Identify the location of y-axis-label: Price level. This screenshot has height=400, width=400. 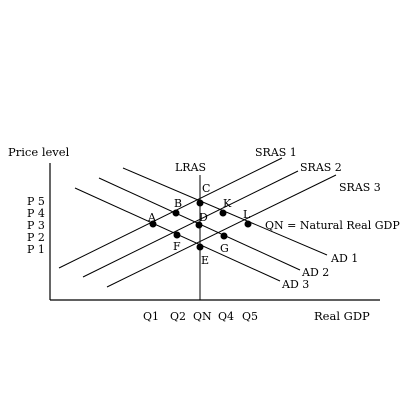
(39, 152).